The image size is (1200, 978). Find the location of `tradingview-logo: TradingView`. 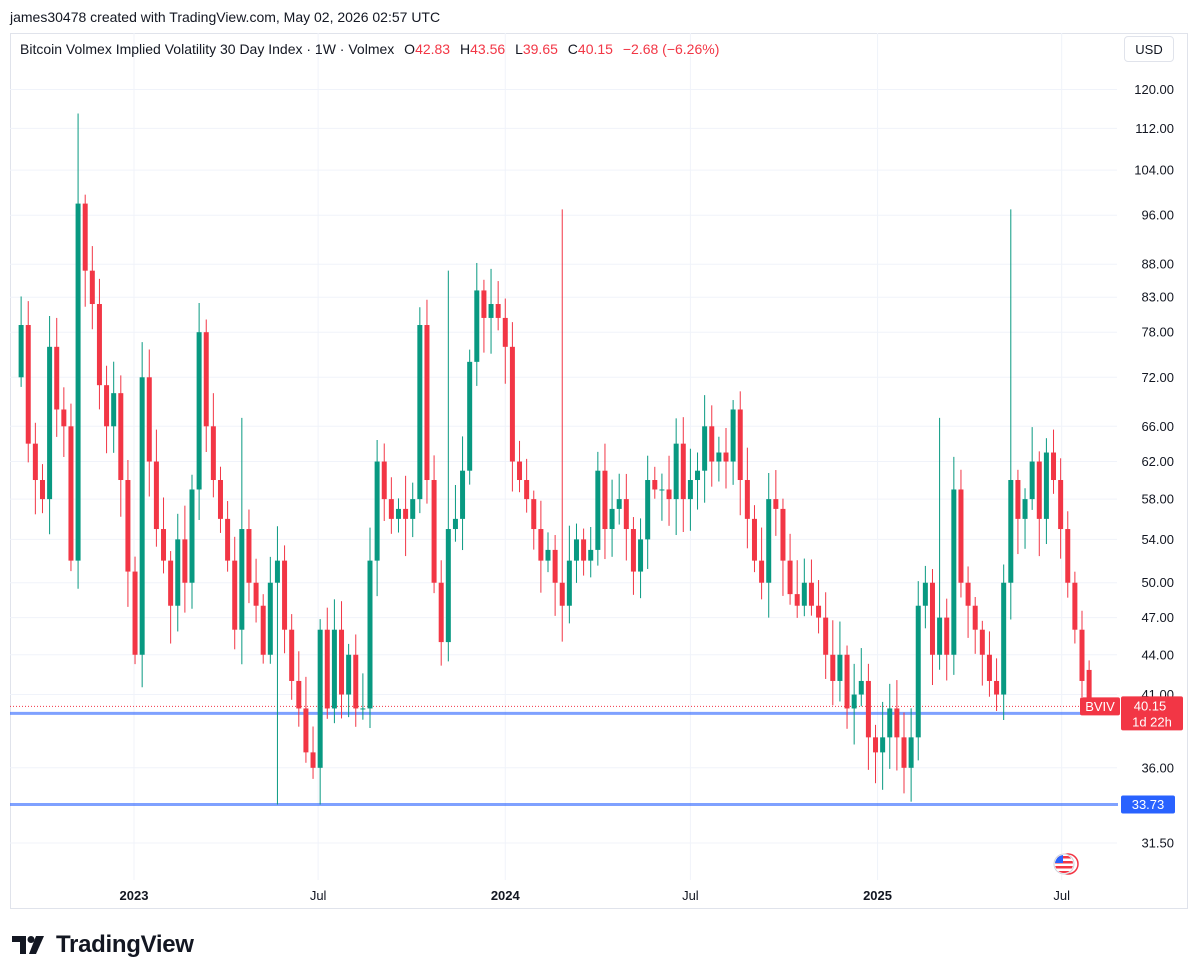

tradingview-logo: TradingView is located at coordinates (103, 945).